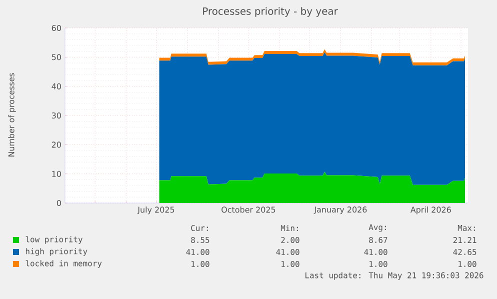 This screenshot has height=299, width=497. What do you see at coordinates (270, 12) in the screenshot?
I see `chart-title: Processes priority - by year` at bounding box center [270, 12].